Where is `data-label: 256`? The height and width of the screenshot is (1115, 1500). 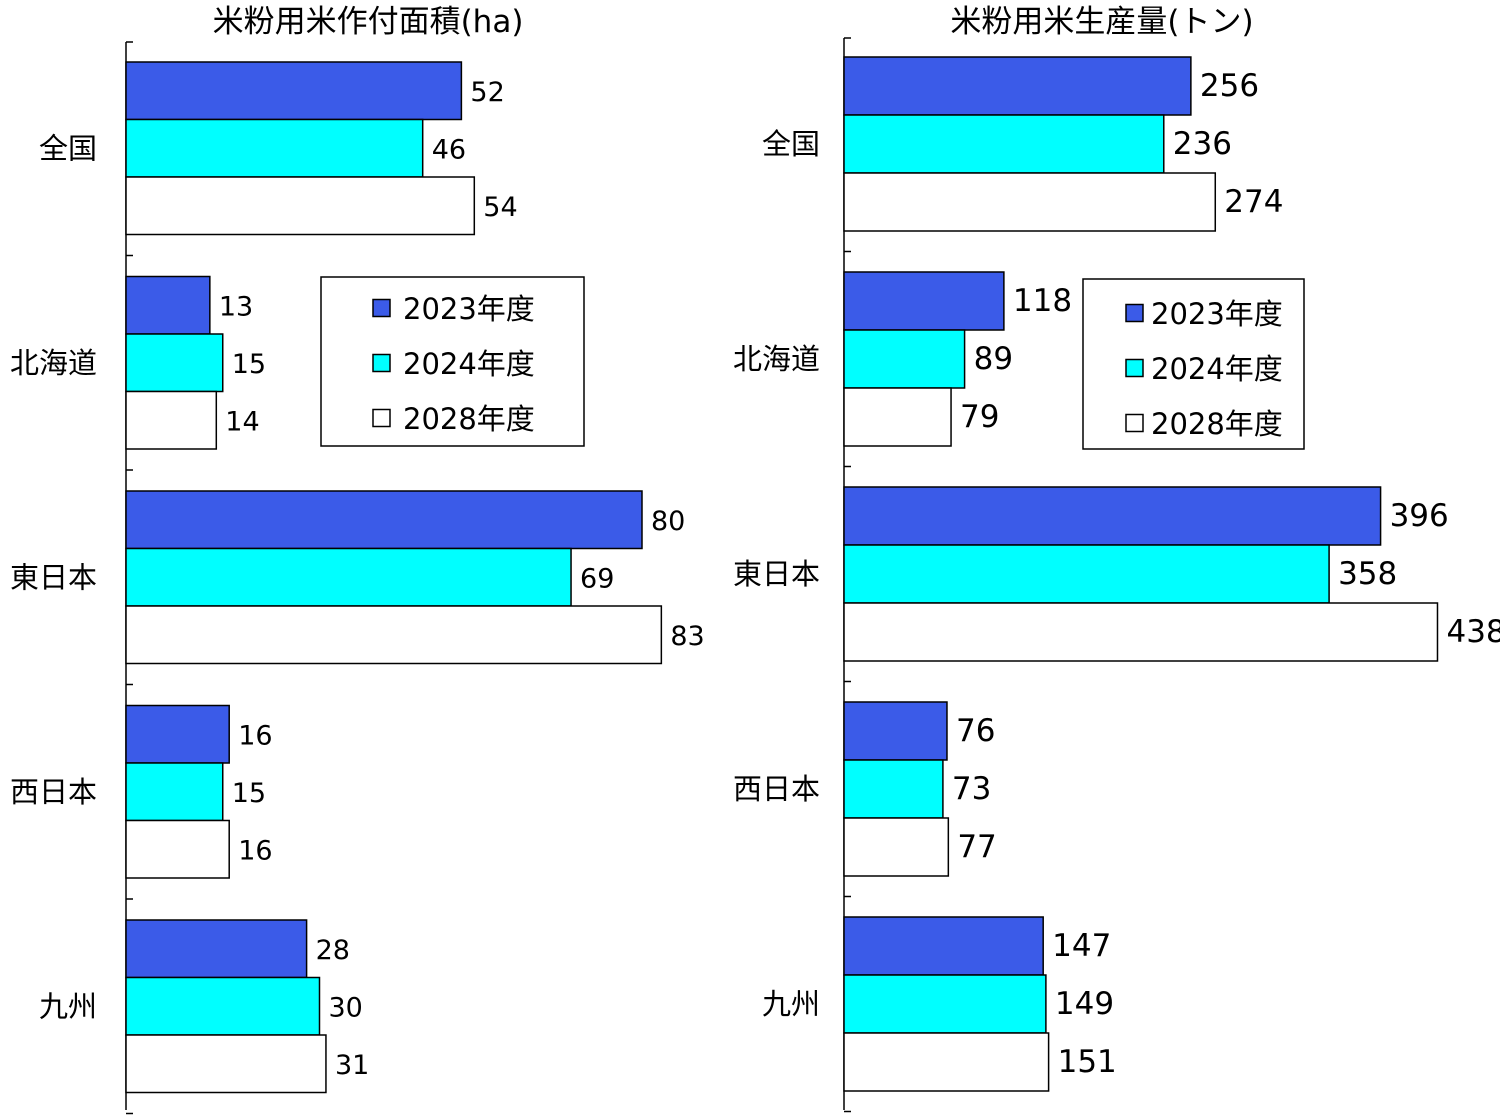 data-label: 256 is located at coordinates (1229, 86).